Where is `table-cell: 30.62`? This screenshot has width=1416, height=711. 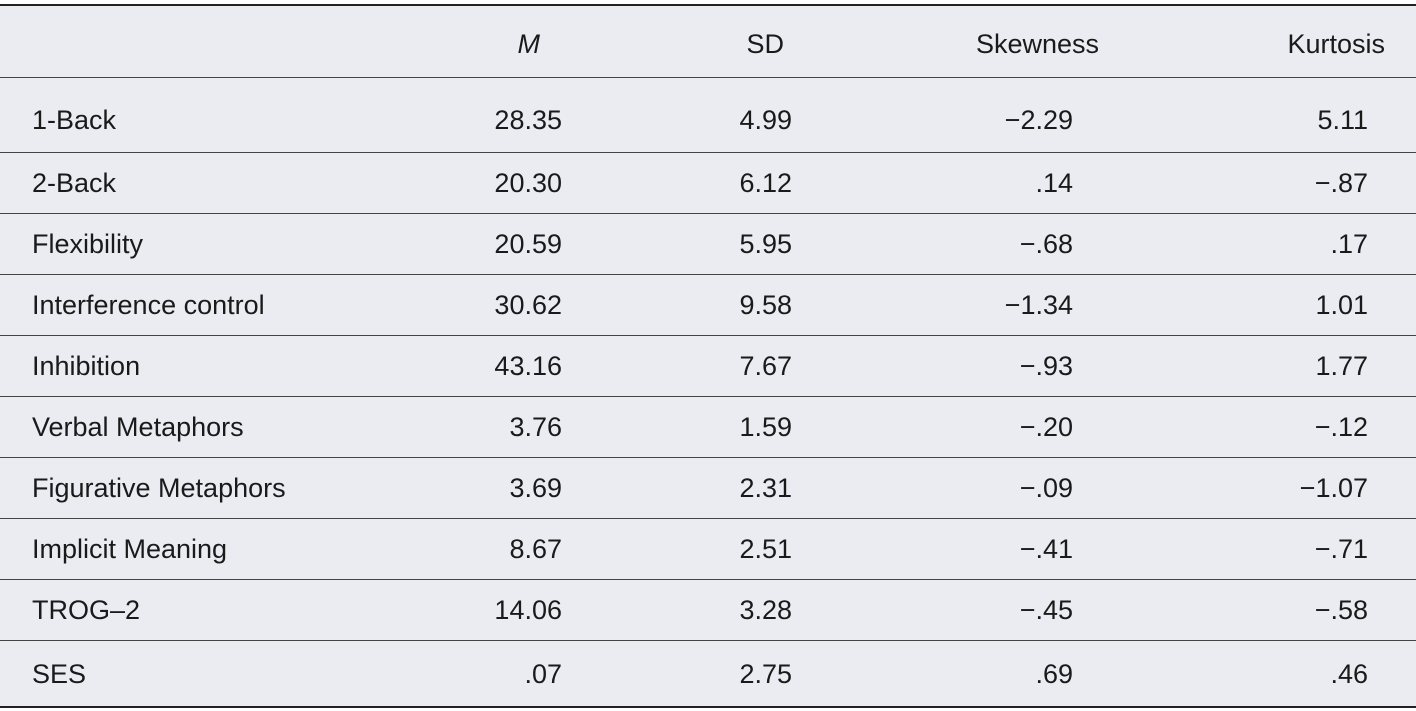
table-cell: 30.62 is located at coordinates (528, 304).